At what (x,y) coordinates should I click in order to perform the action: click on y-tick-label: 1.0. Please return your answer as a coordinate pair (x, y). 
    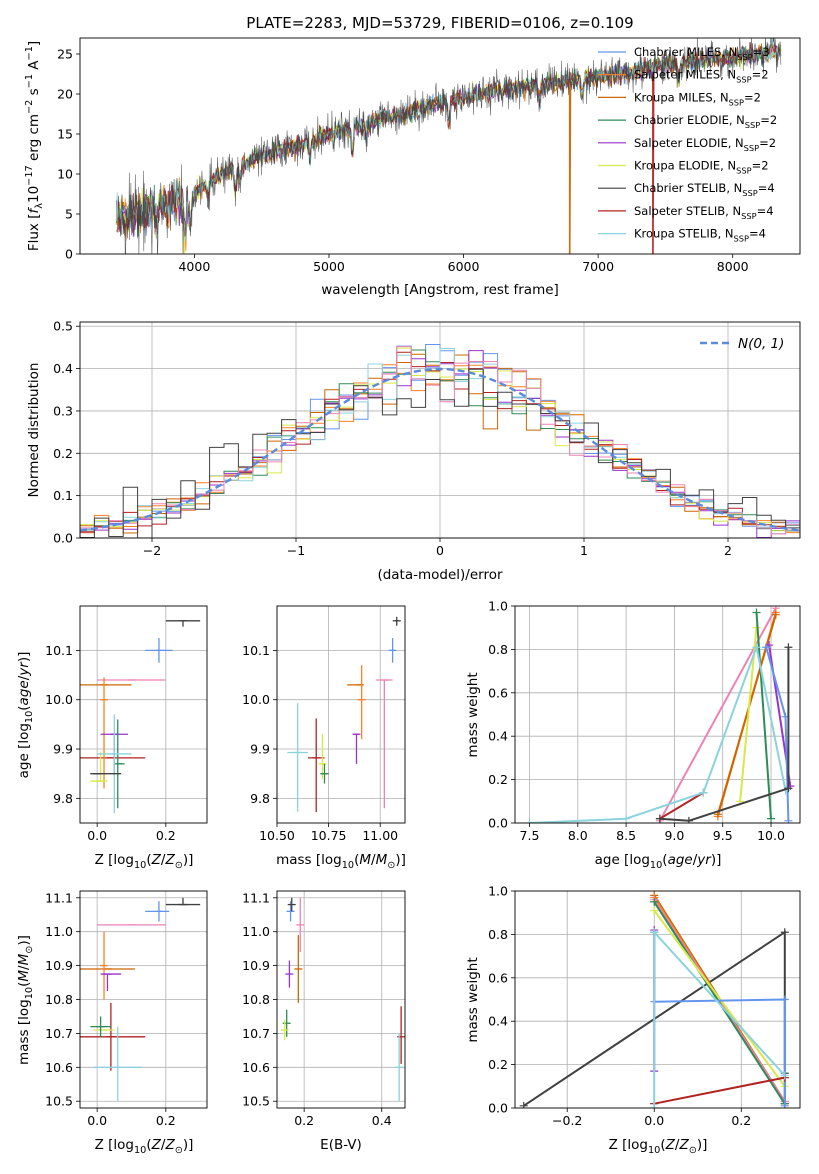
    Looking at the image, I should click on (498, 891).